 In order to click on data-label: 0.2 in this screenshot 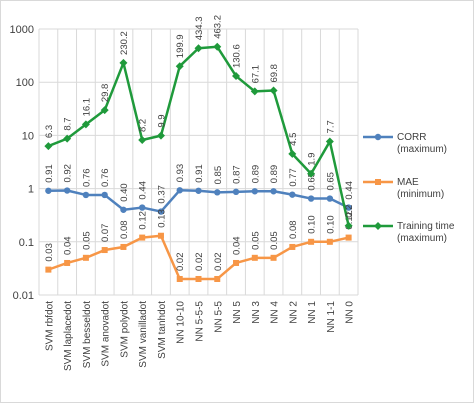, I will do `click(349, 211)`.